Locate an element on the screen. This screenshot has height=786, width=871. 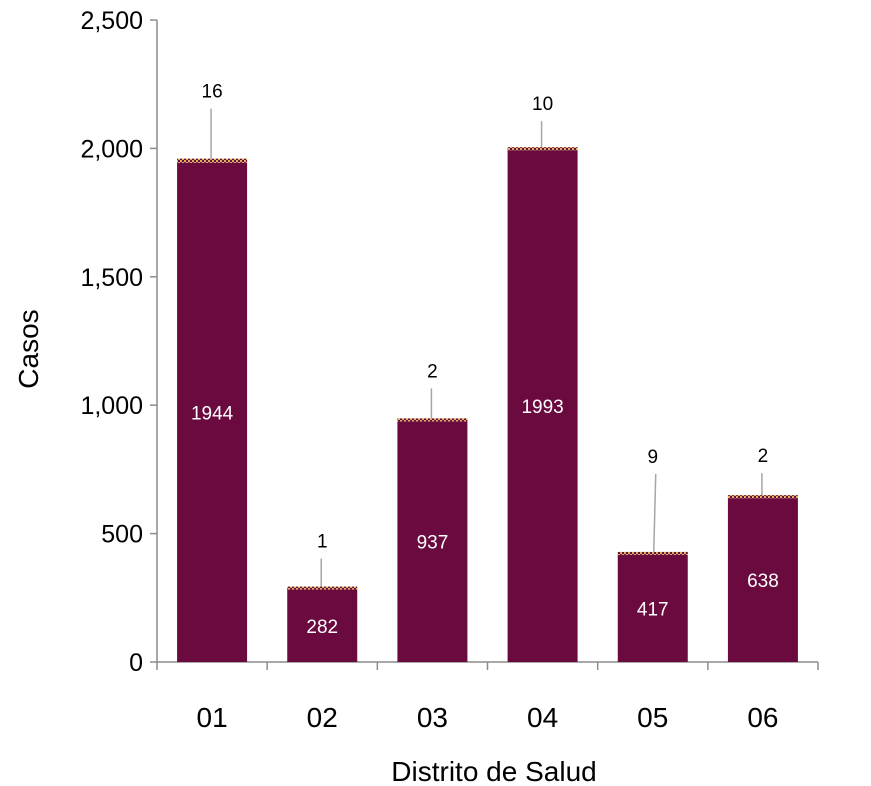
x-tick-label: 04 is located at coordinates (542, 717).